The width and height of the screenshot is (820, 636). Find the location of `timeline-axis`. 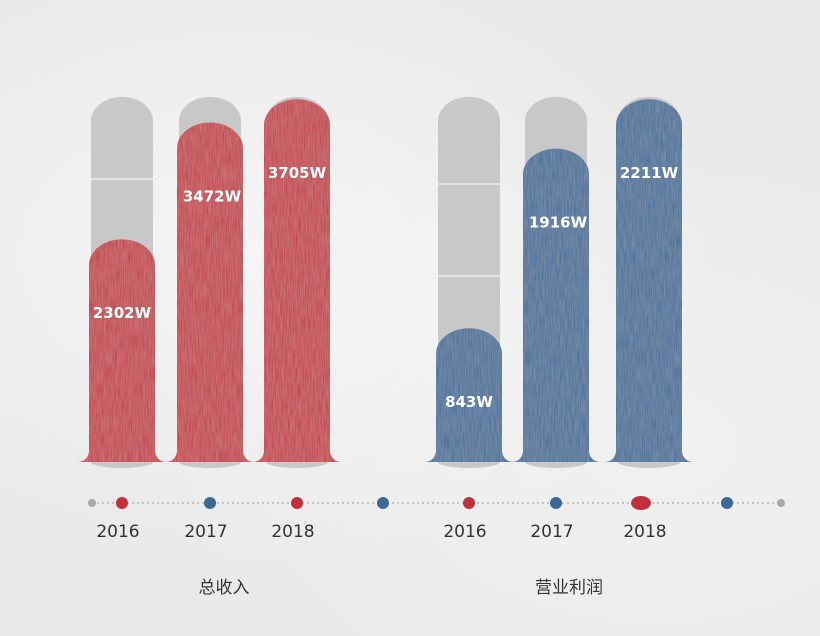

timeline-axis is located at coordinates (436, 503).